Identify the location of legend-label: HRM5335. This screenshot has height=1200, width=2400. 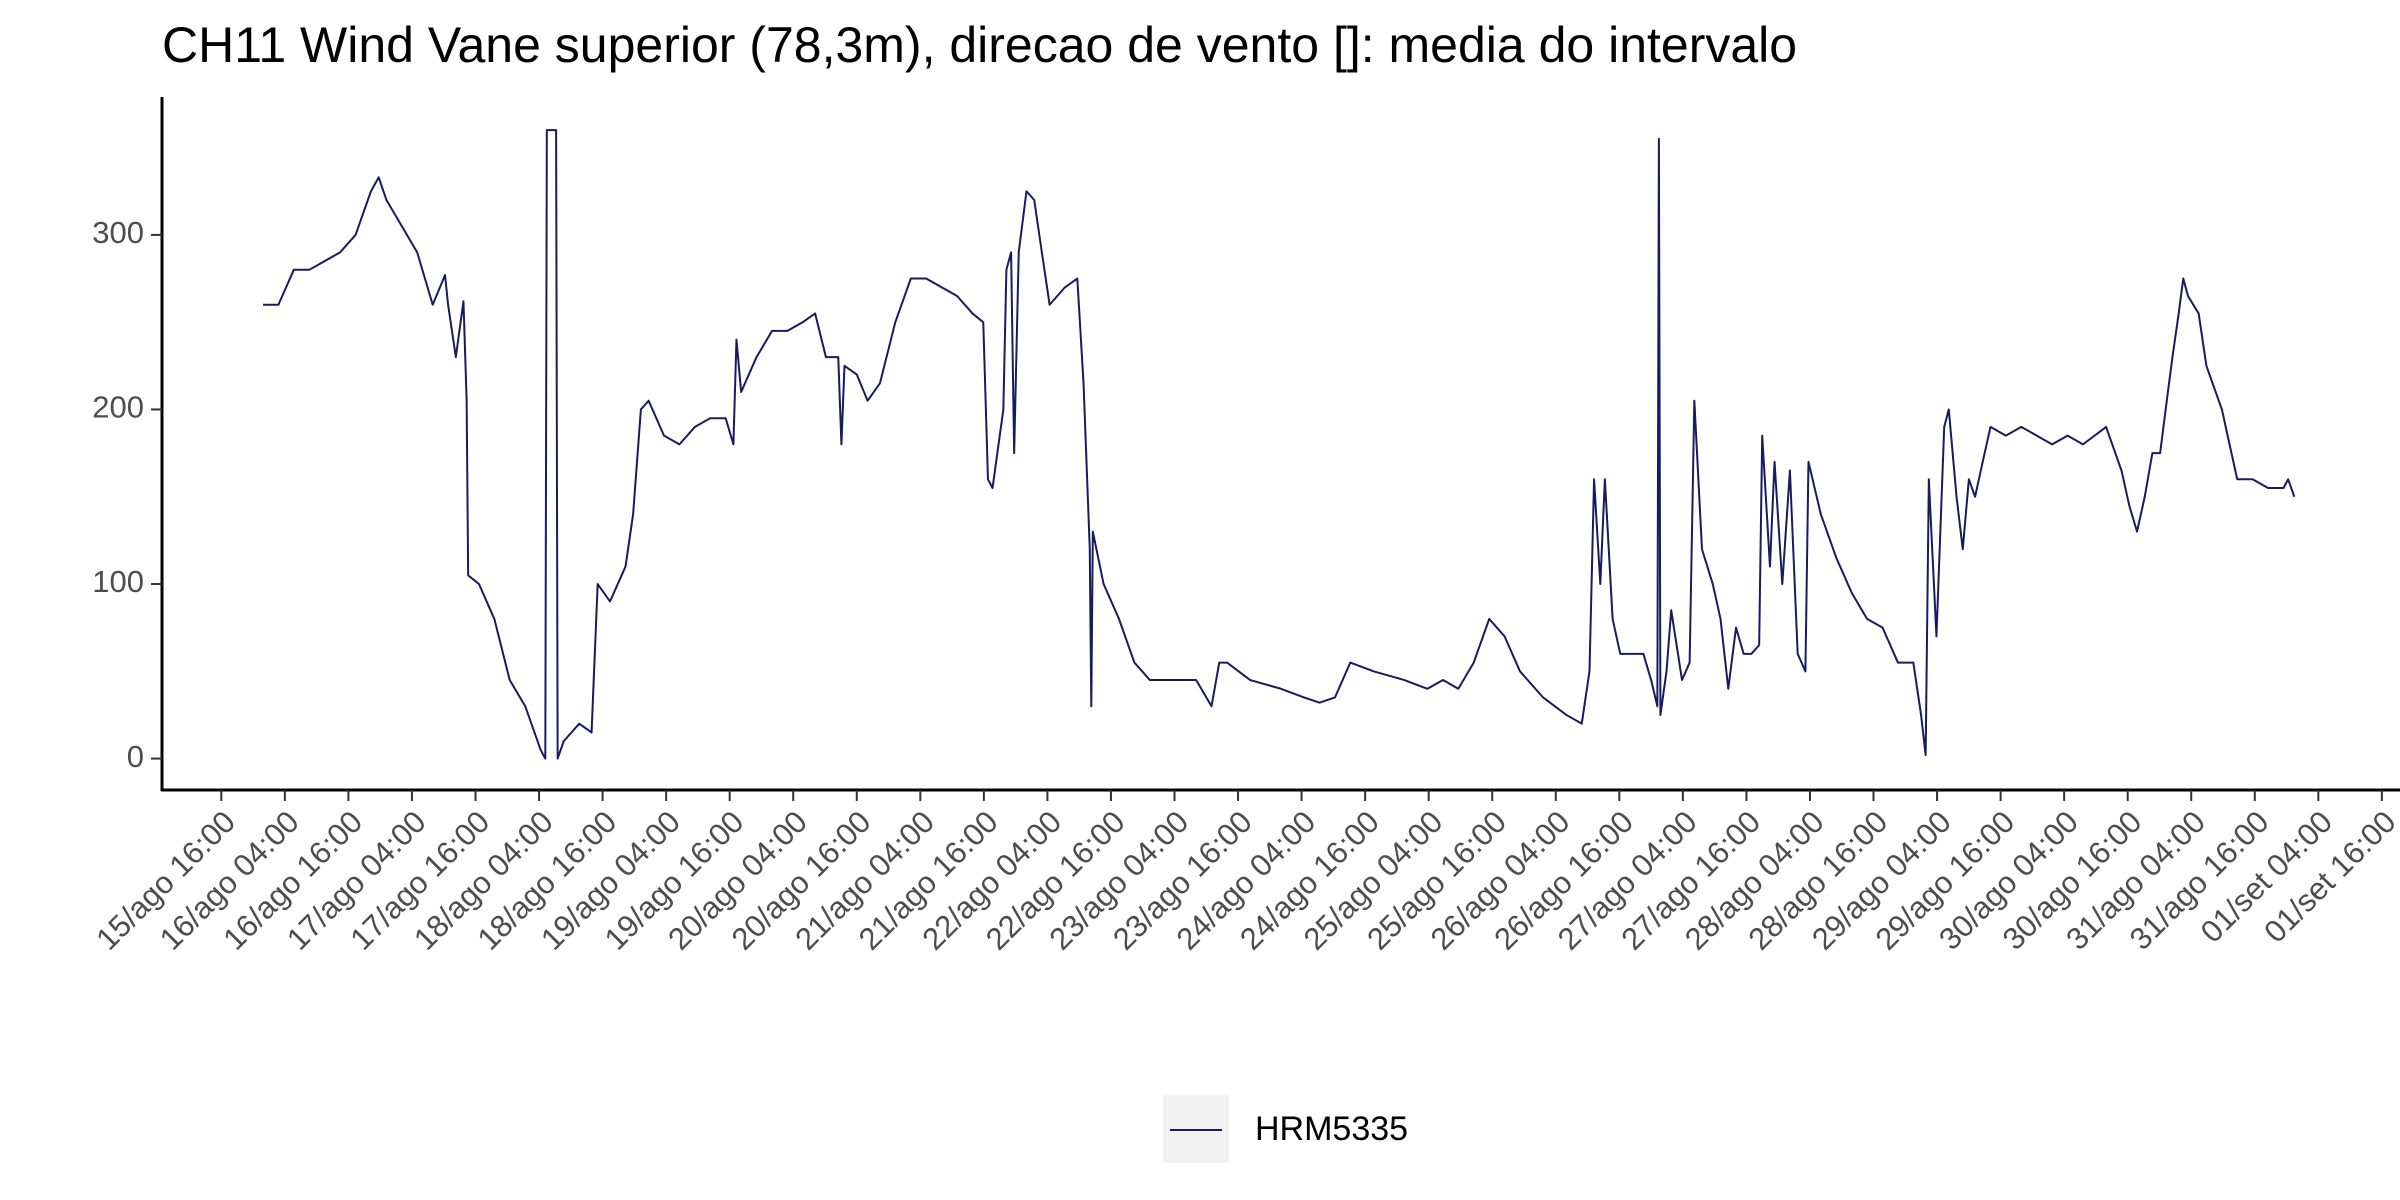
(1331, 1129).